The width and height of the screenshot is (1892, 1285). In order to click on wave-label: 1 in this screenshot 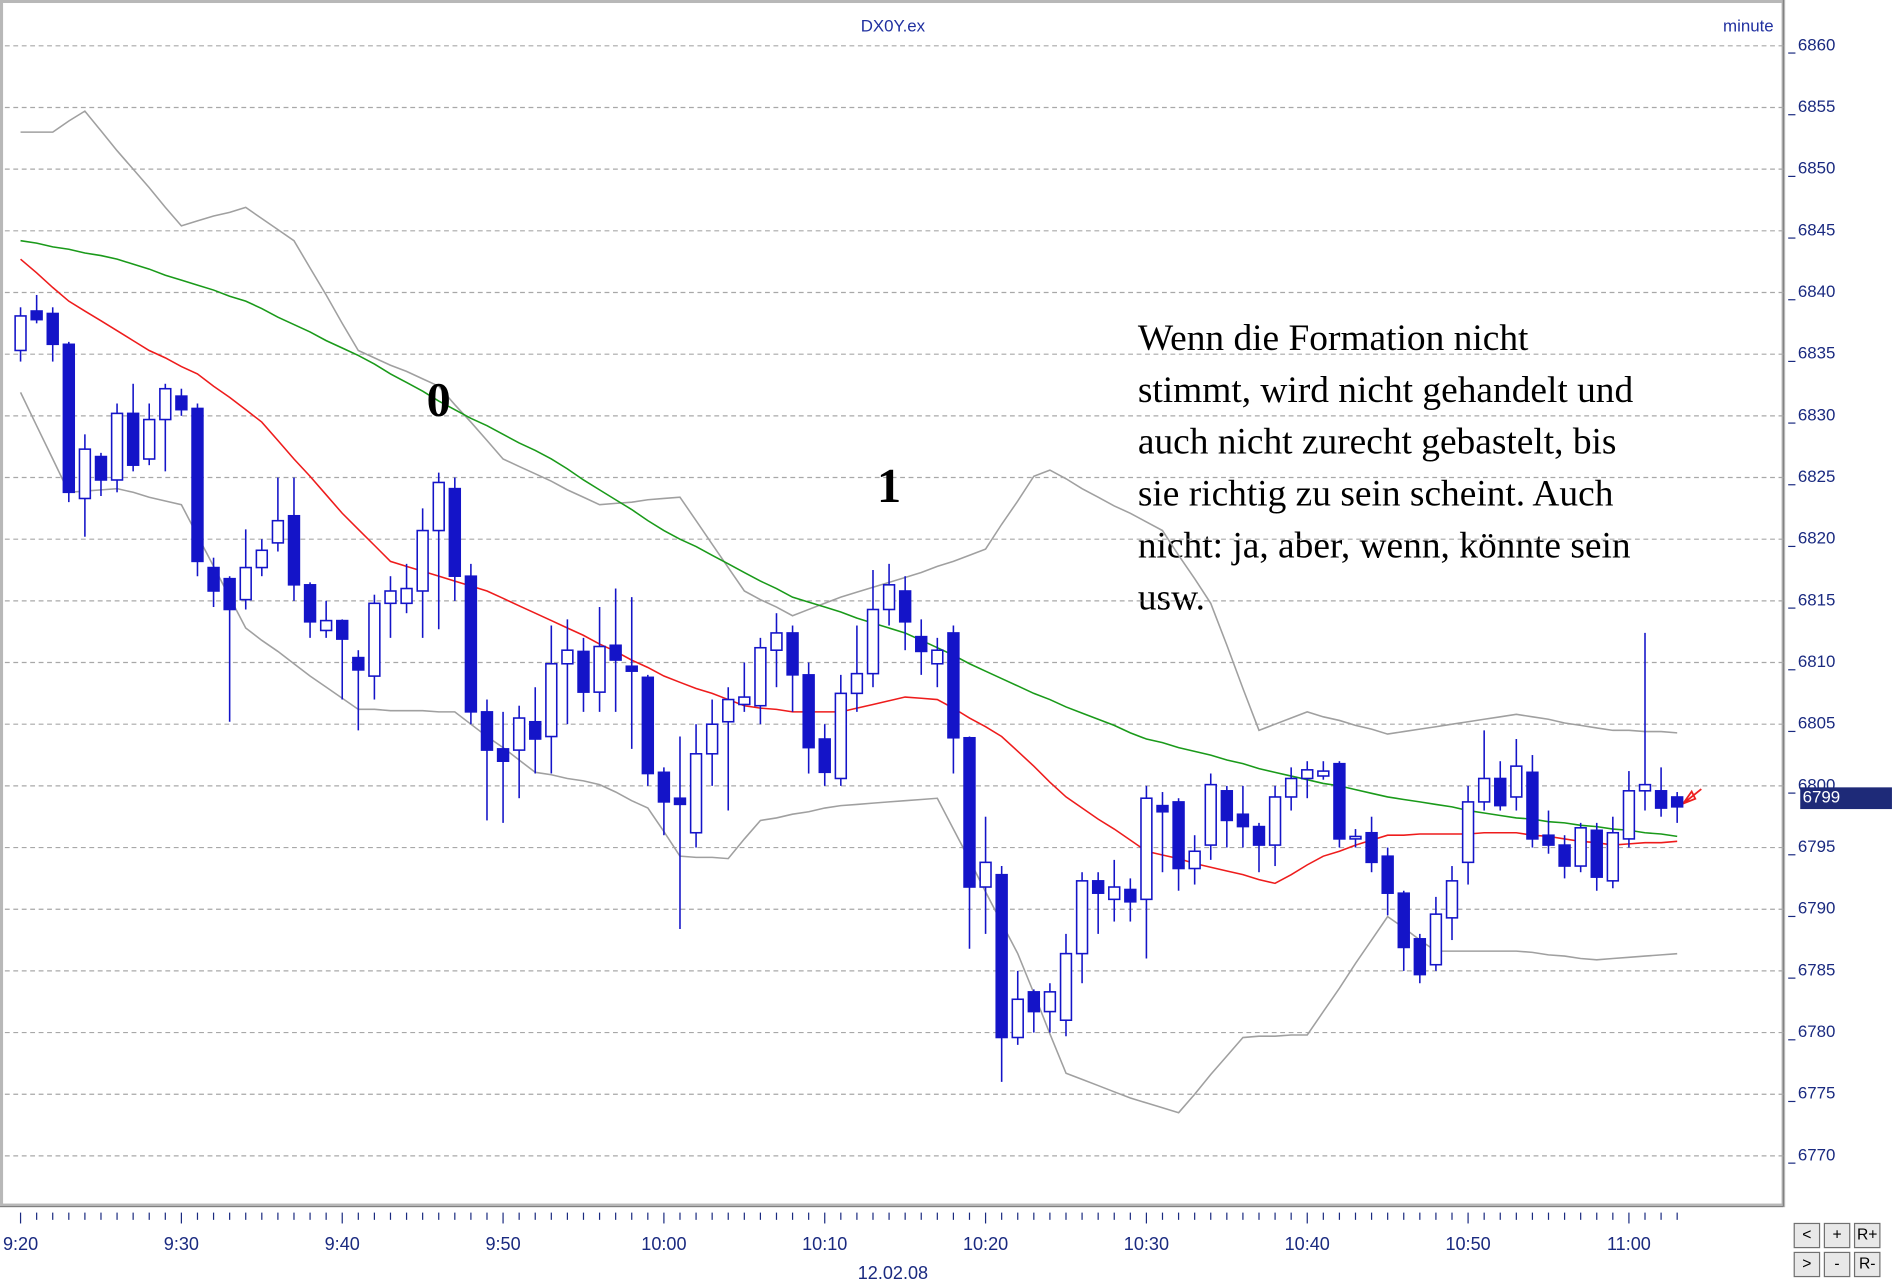, I will do `click(889, 486)`.